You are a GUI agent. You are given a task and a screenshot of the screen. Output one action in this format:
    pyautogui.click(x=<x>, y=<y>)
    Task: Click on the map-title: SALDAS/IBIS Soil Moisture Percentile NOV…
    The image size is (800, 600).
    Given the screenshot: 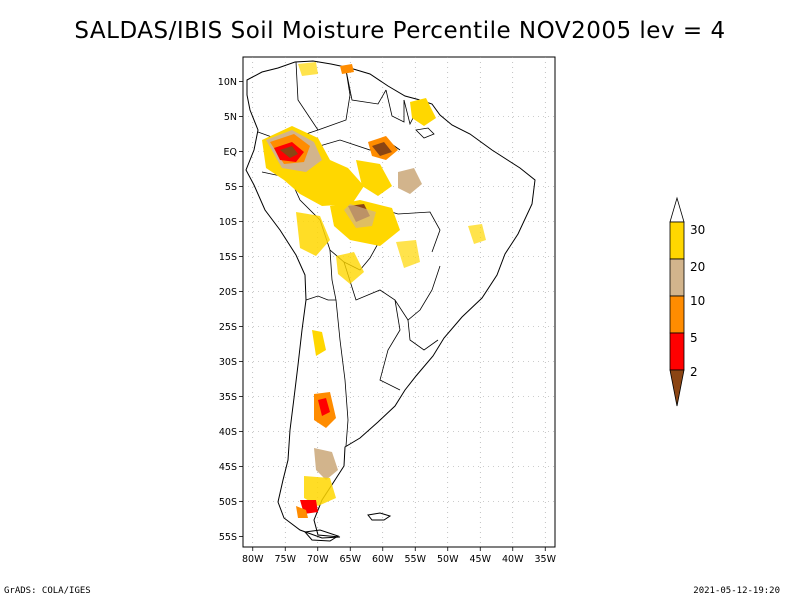 What is the action you would take?
    pyautogui.click(x=400, y=31)
    